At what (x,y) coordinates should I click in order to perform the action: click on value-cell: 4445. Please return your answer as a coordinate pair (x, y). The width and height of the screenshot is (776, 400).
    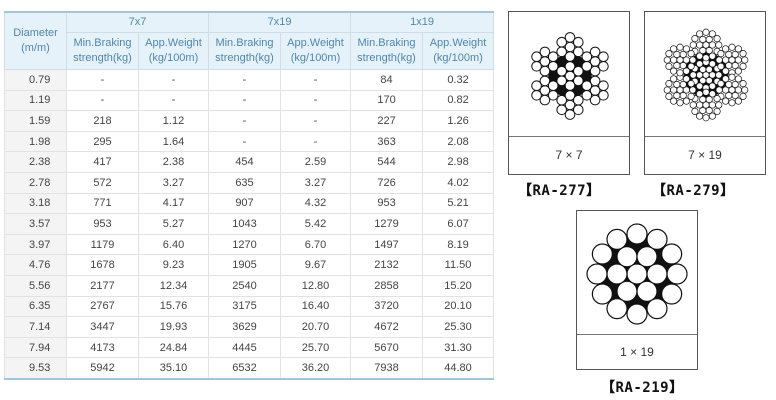
    Looking at the image, I should click on (244, 347).